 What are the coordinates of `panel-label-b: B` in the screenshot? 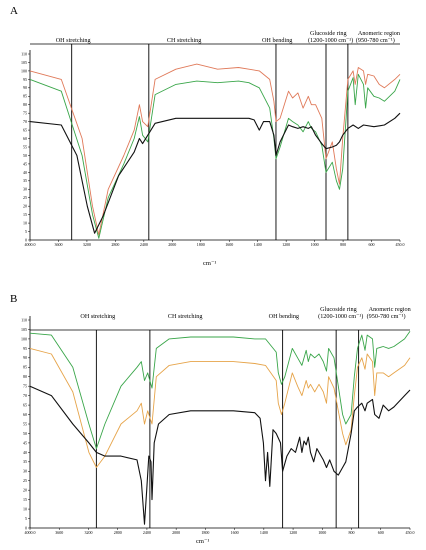 It's located at (13, 299).